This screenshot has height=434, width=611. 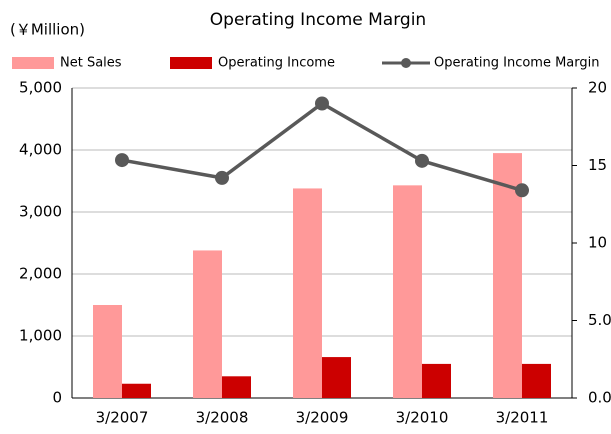 What do you see at coordinates (91, 63) in the screenshot?
I see `legend-label: Net Sales` at bounding box center [91, 63].